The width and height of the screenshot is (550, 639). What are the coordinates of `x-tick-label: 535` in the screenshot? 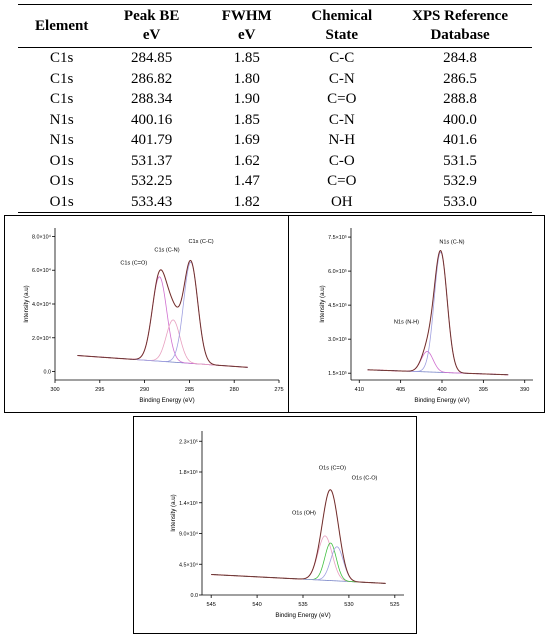 It's located at (302, 605).